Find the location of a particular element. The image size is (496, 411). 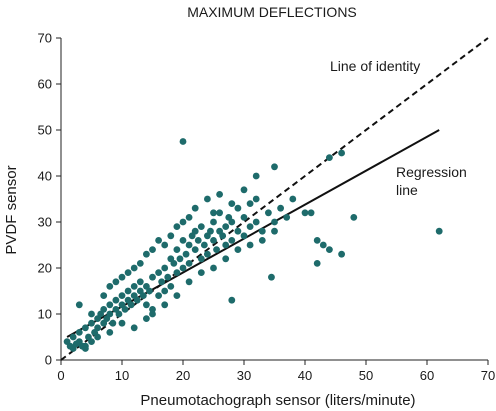

x-tick-label: 40 is located at coordinates (305, 375).